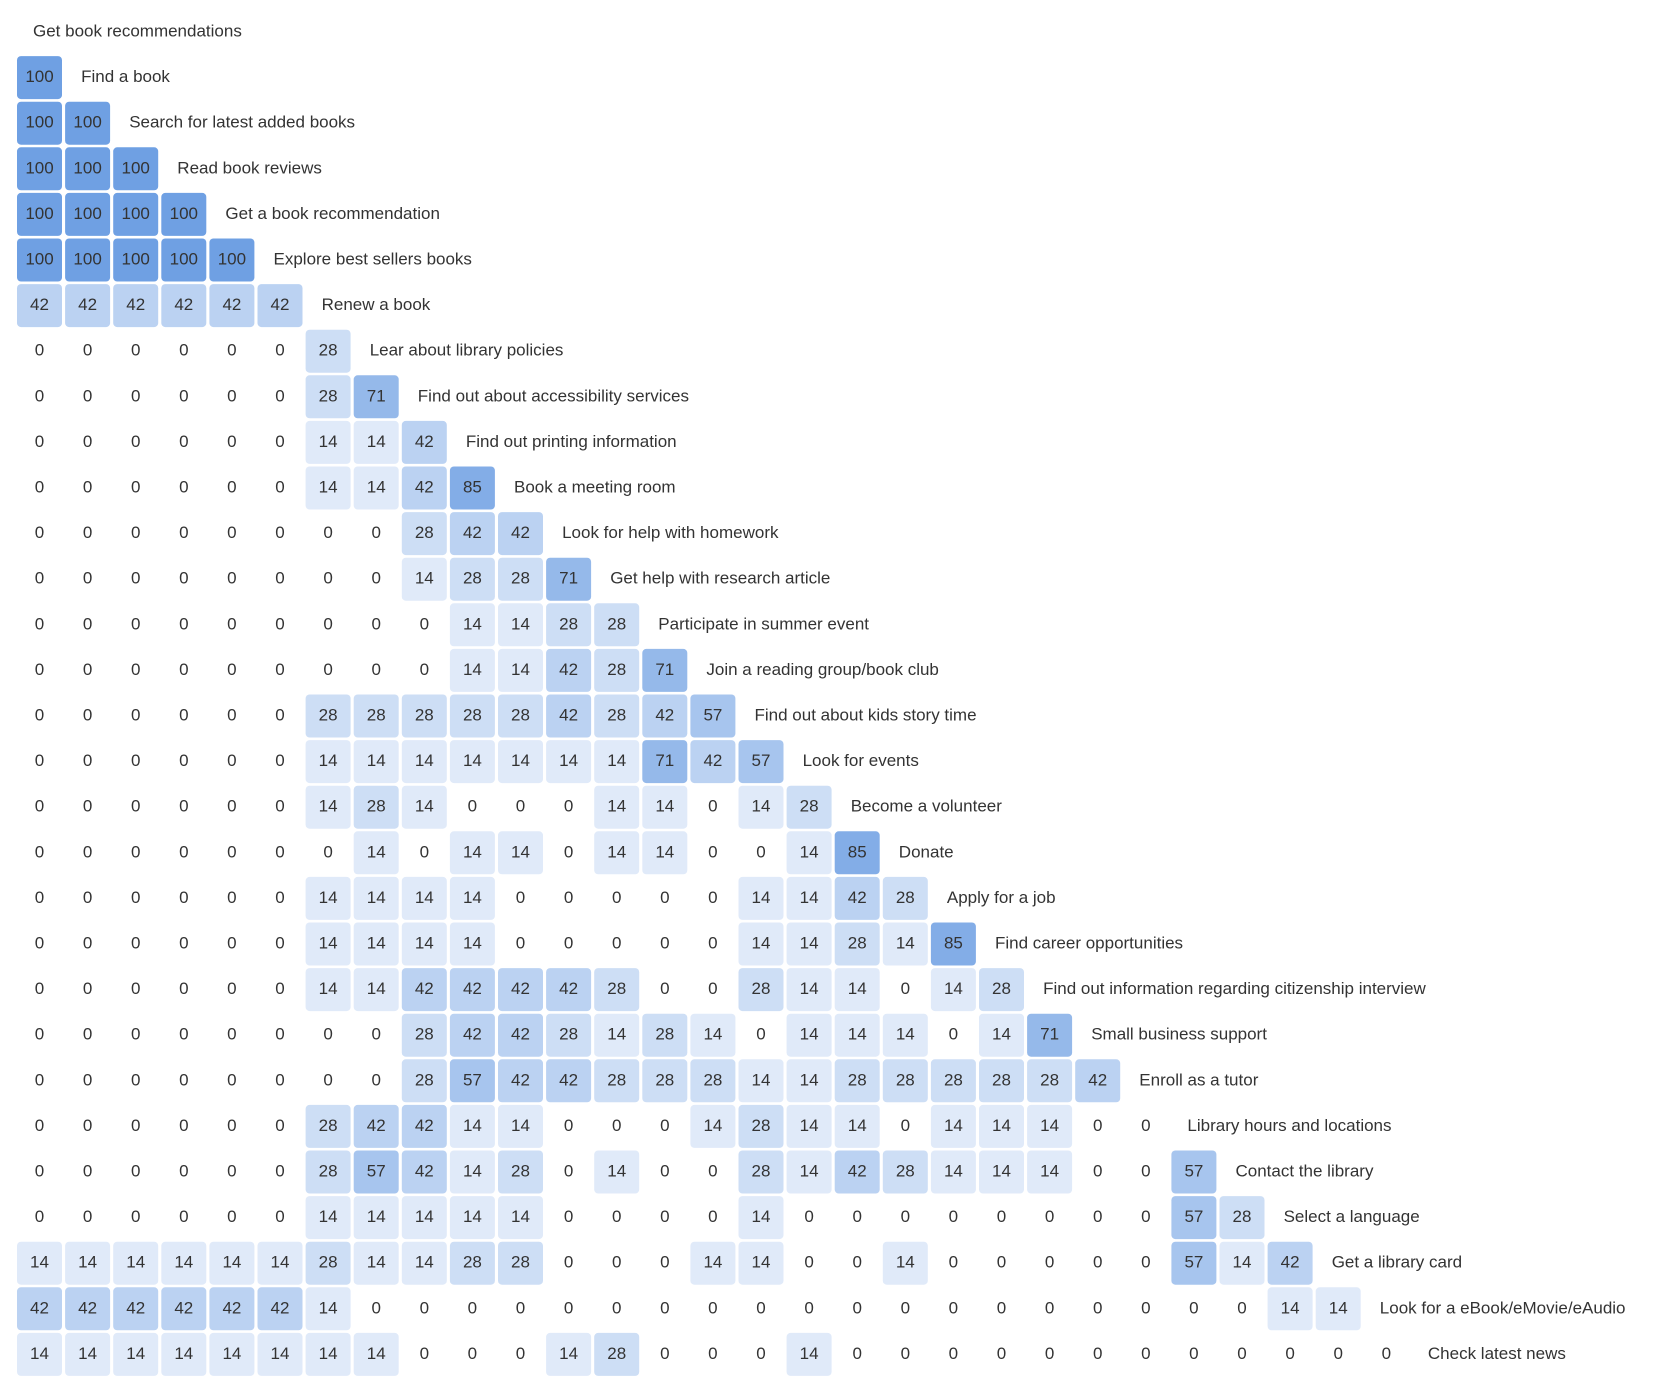 This screenshot has width=1668, height=1386. Describe the element at coordinates (926, 851) in the screenshot. I see `row-label: Donate` at that location.